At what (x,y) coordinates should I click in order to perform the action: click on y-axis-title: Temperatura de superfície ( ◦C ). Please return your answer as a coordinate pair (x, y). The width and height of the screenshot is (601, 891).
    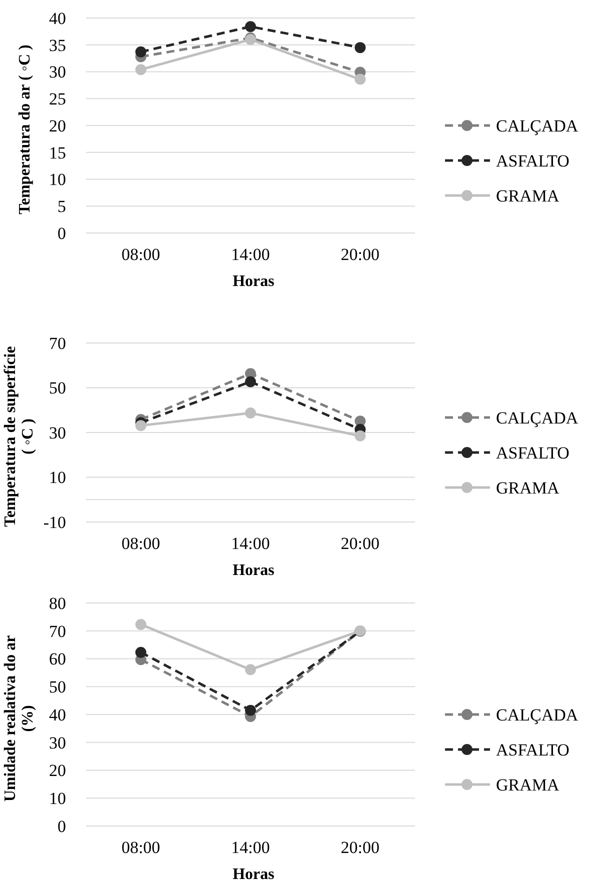
    Looking at the image, I should click on (19, 436).